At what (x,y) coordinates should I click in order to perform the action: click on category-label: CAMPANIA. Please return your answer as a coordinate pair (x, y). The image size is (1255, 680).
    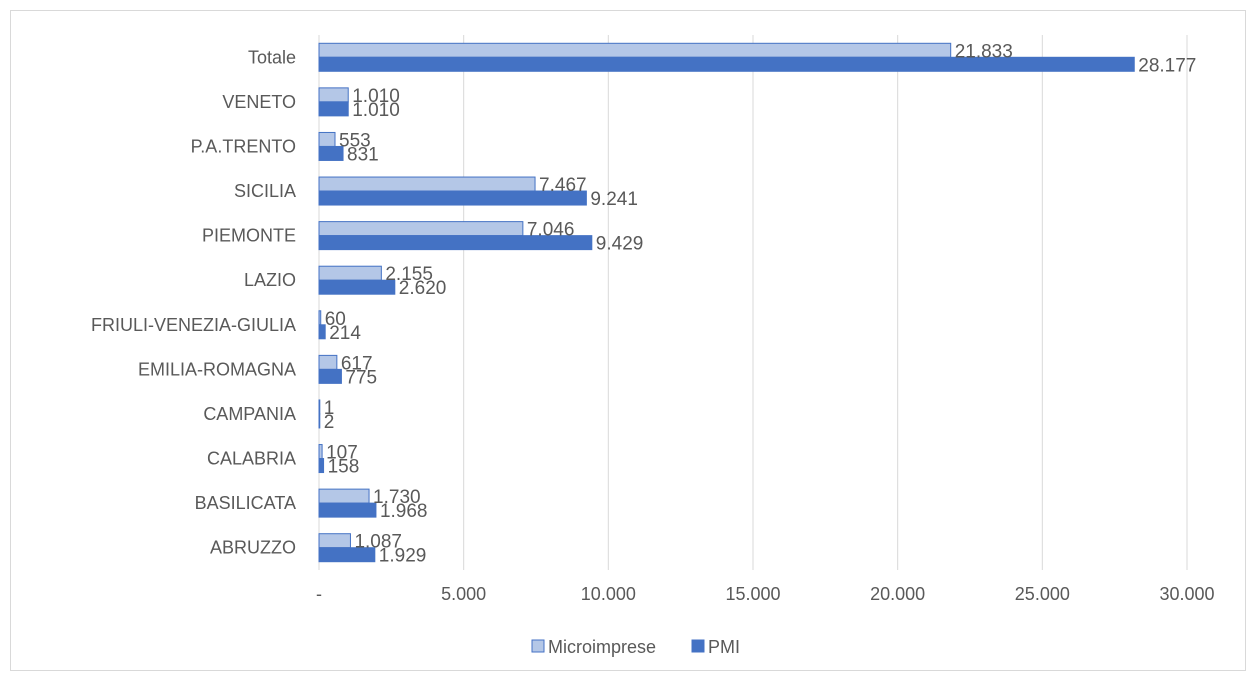
    Looking at the image, I should click on (249, 414).